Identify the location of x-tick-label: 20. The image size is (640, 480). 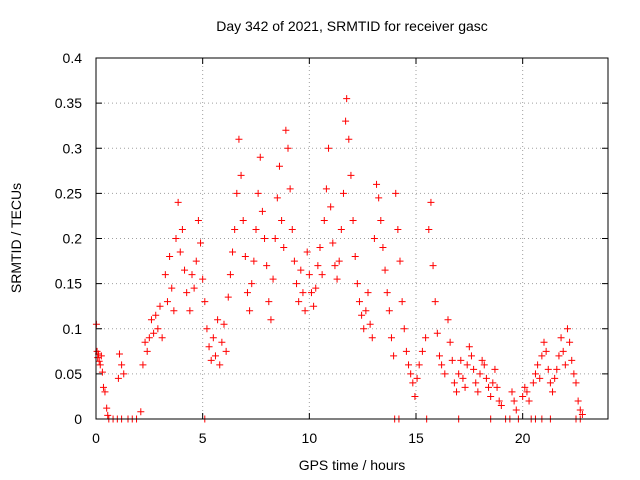
(523, 438).